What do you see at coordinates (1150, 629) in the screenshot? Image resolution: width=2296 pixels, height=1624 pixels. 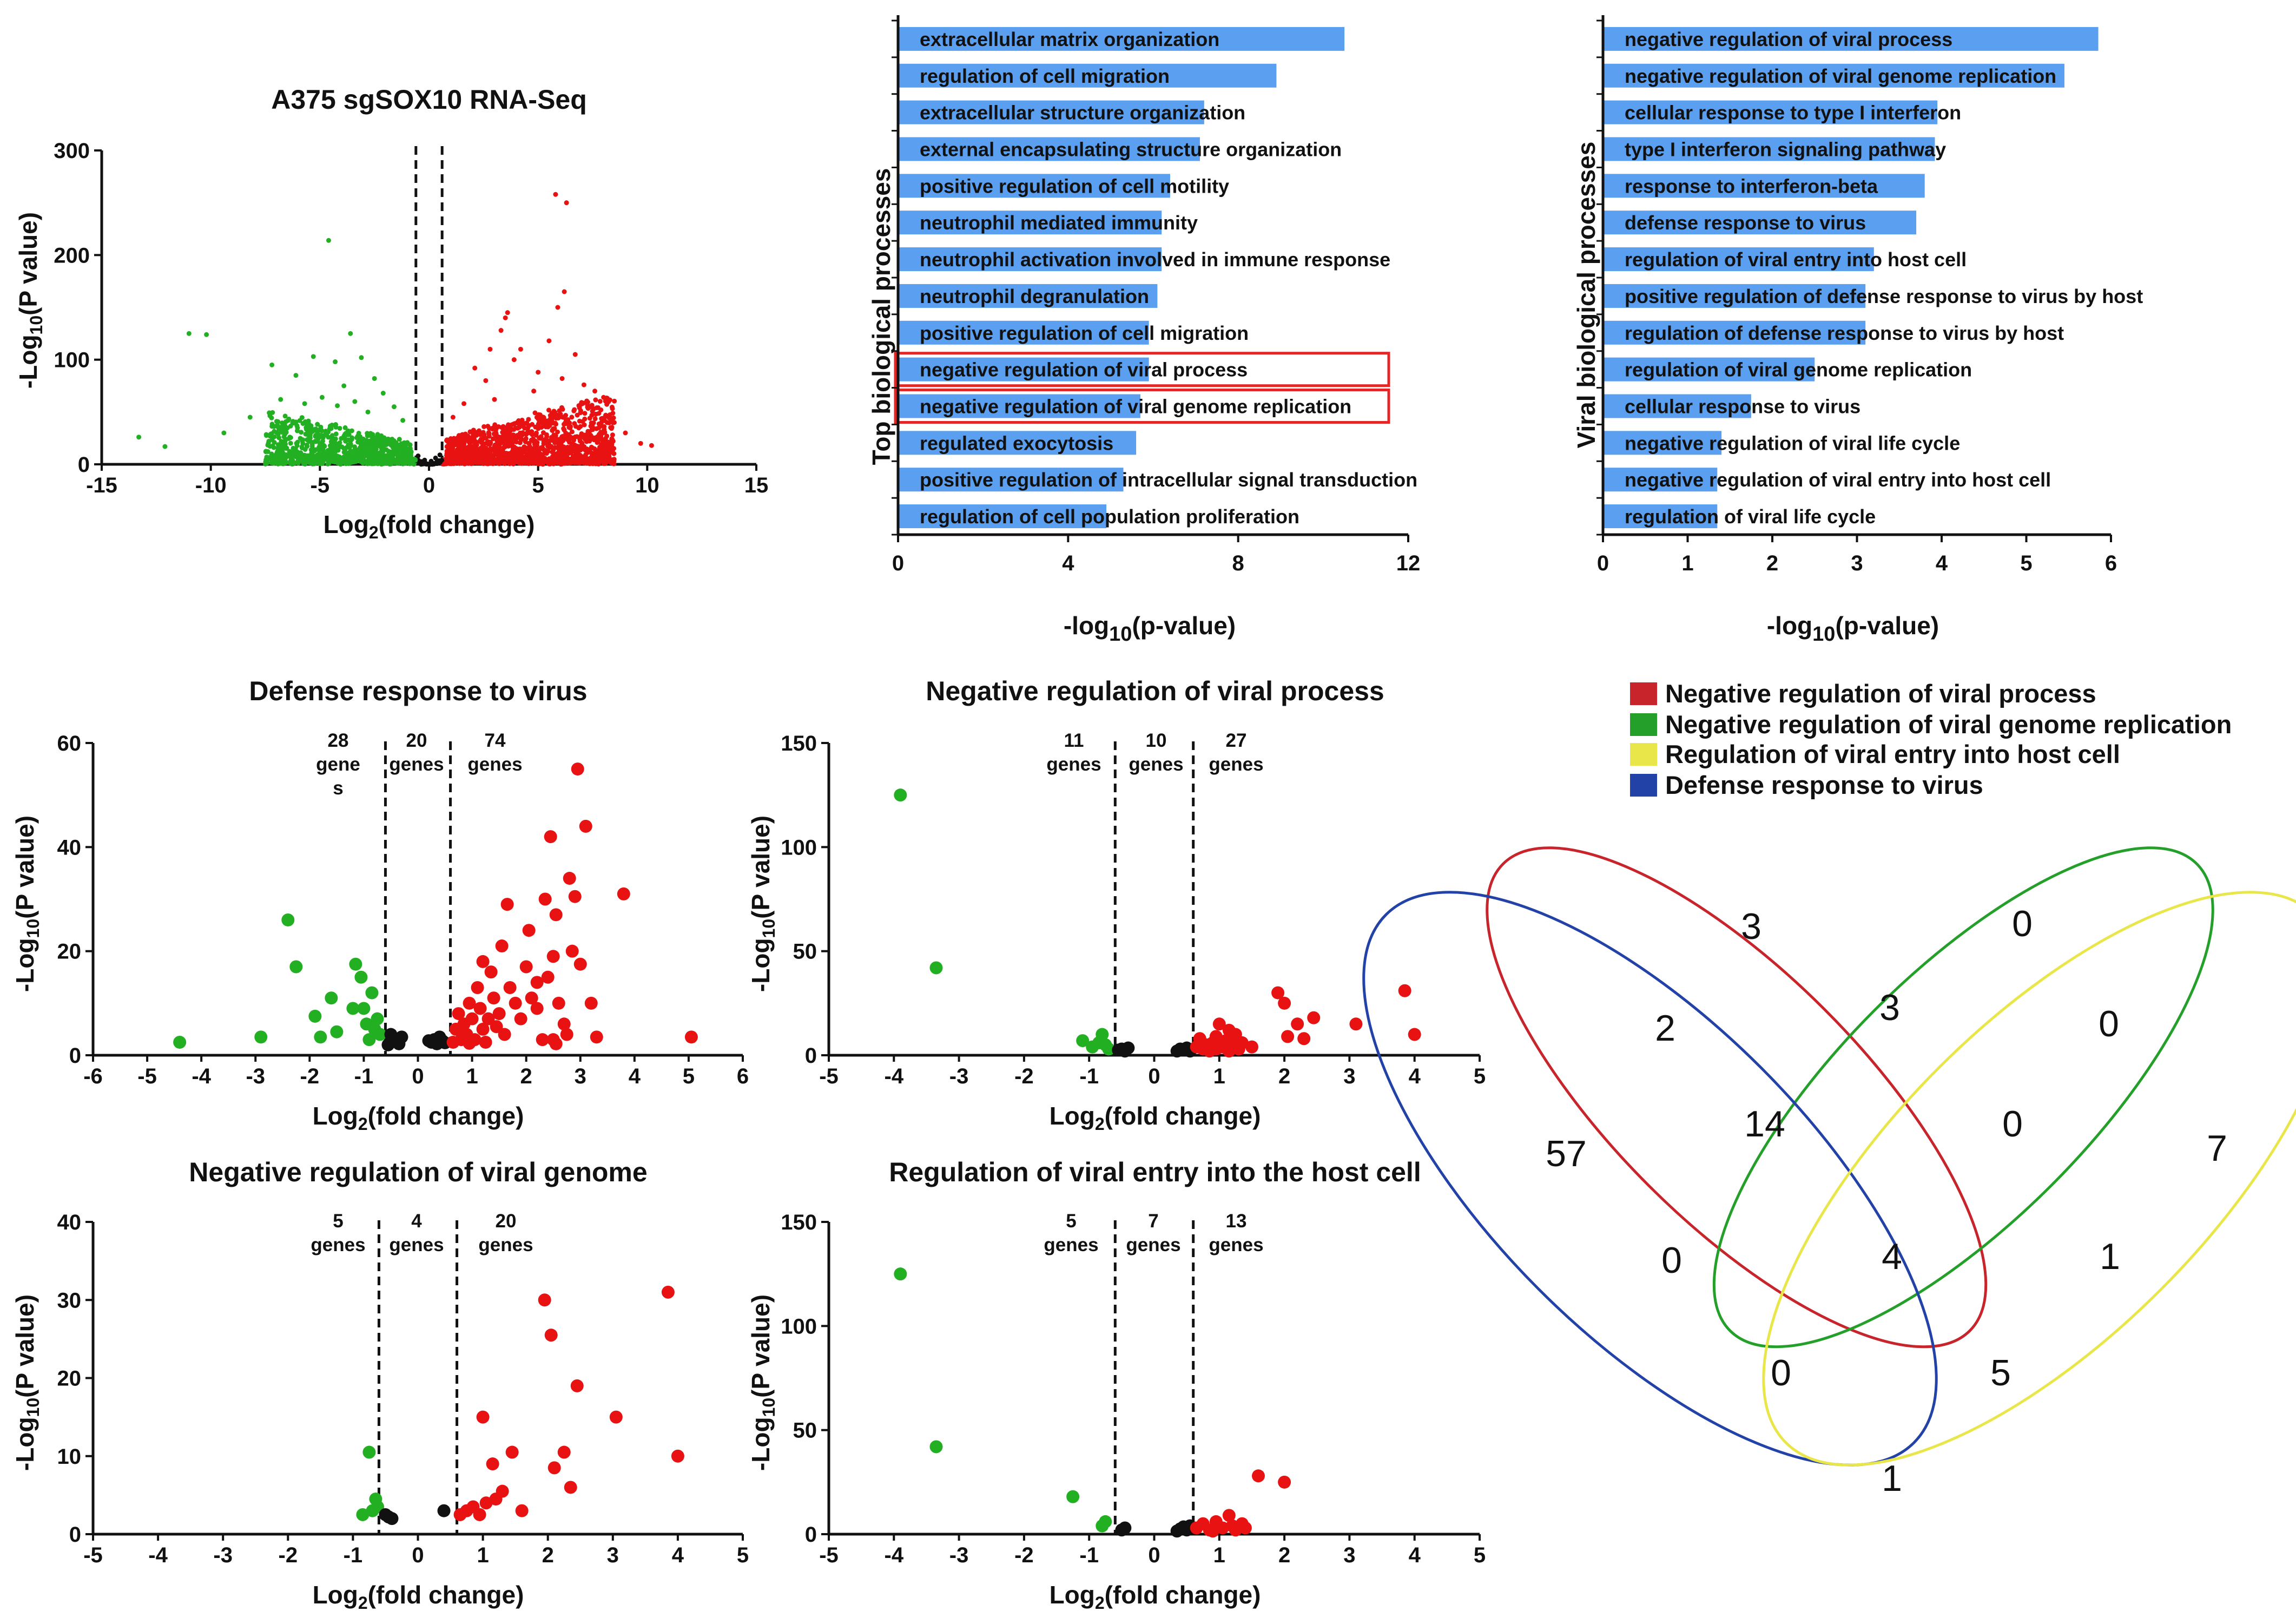 I see `top-bp-xlabel: -log10(p-value)` at bounding box center [1150, 629].